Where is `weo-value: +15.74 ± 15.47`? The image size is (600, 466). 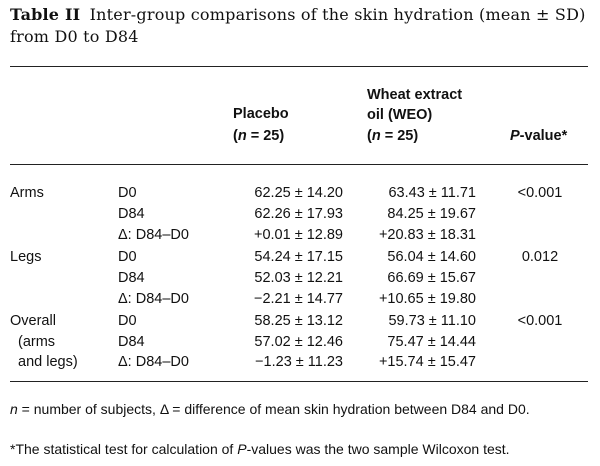 weo-value: +15.74 ± 15.47 is located at coordinates (427, 362).